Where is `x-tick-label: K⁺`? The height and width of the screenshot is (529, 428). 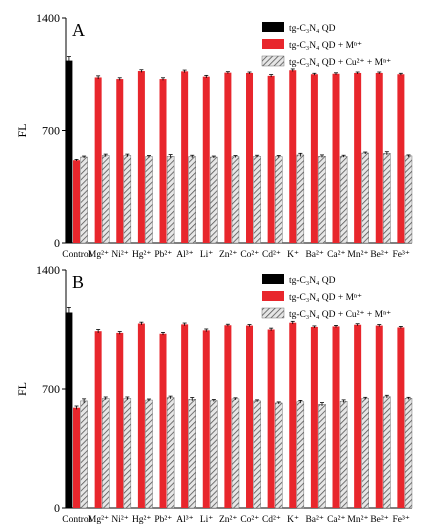 x-tick-label: K⁺ is located at coordinates (293, 255).